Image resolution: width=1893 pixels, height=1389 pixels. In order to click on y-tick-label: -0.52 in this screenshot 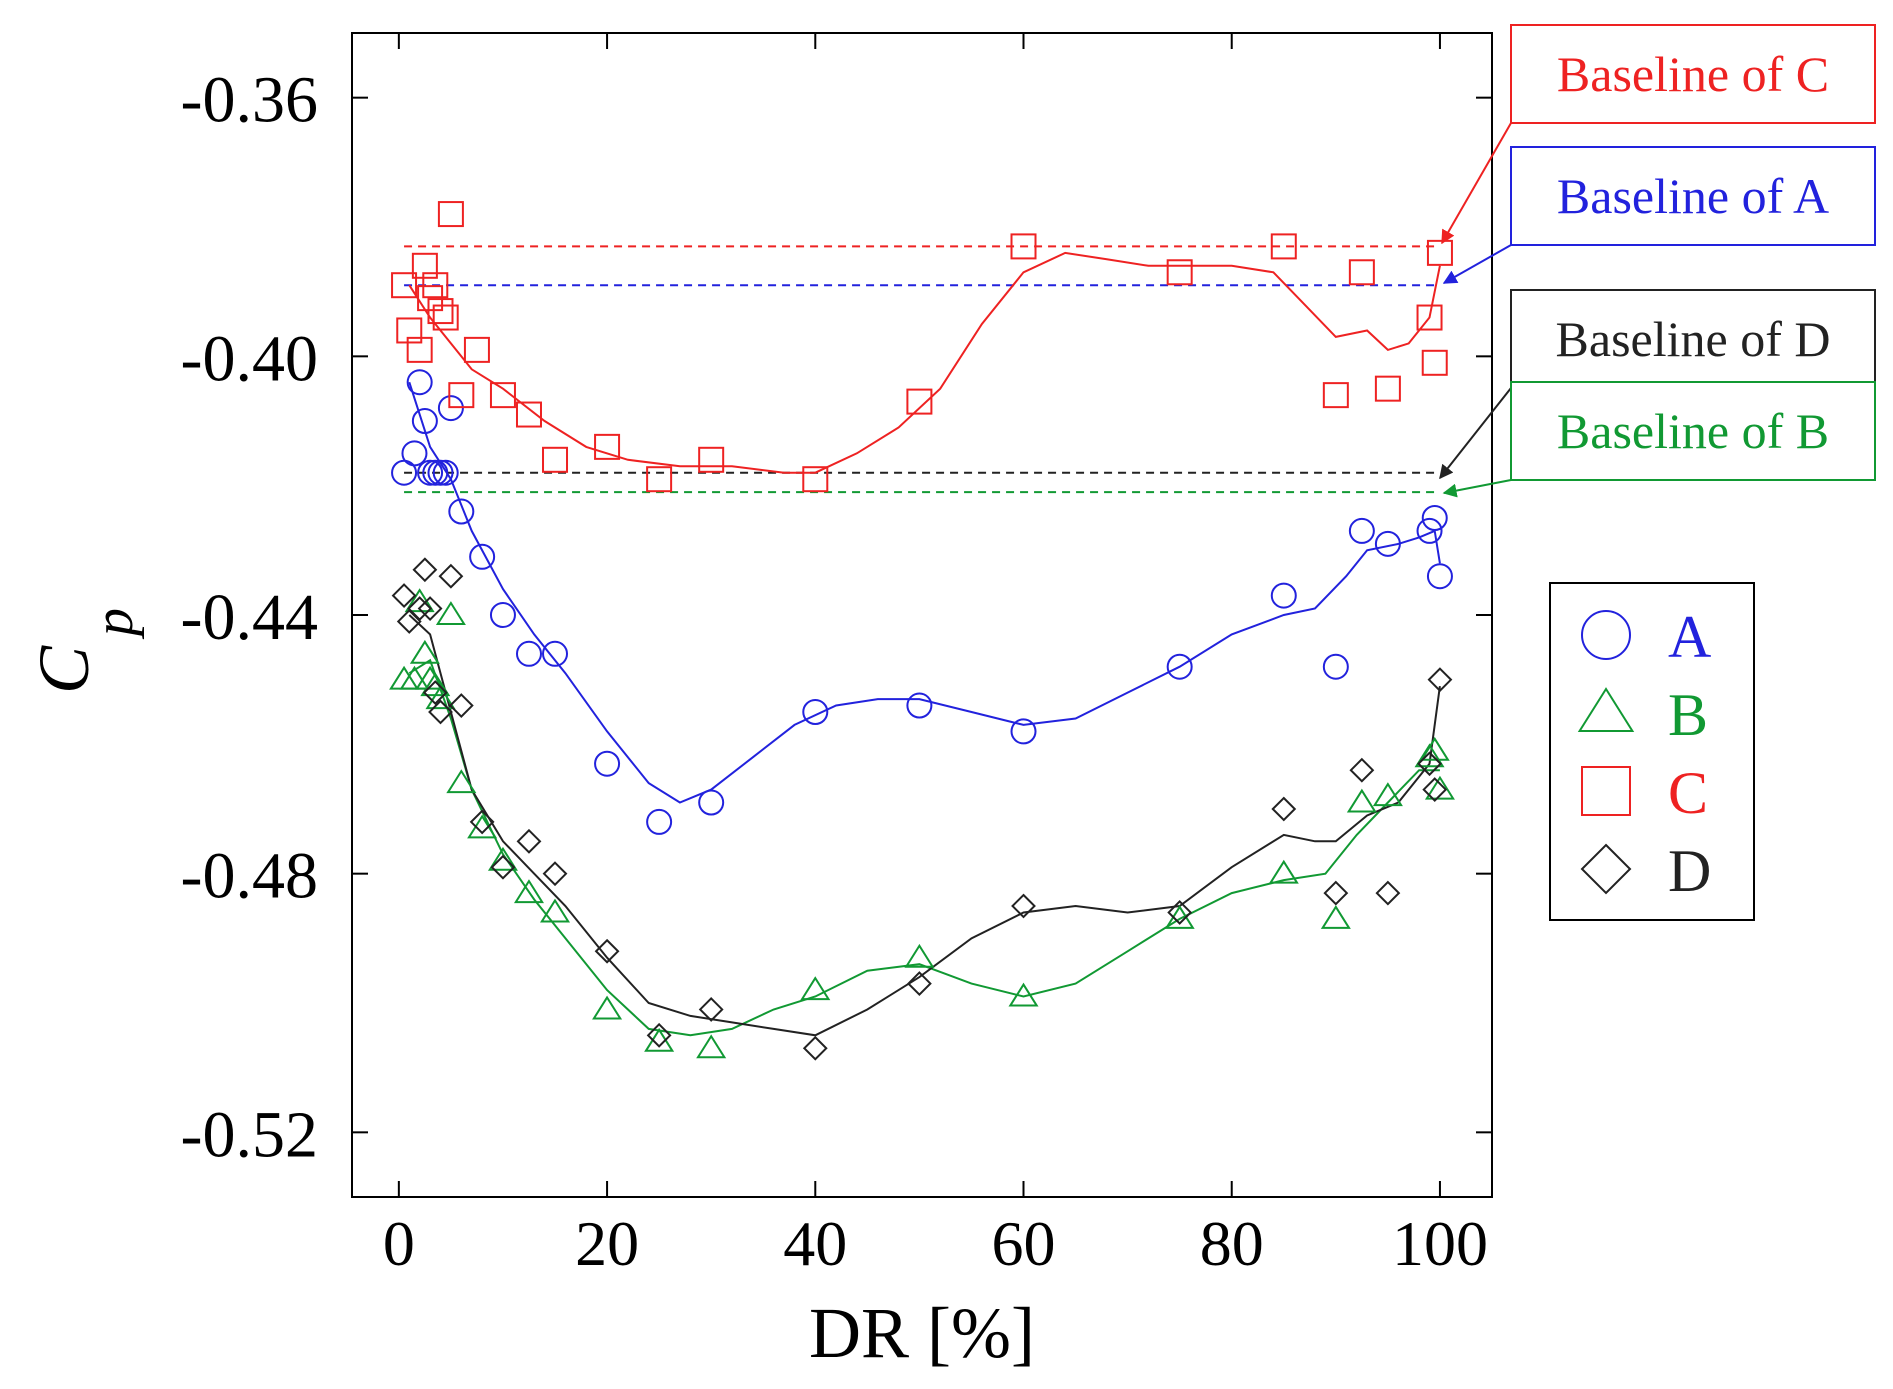, I will do `click(249, 1134)`.